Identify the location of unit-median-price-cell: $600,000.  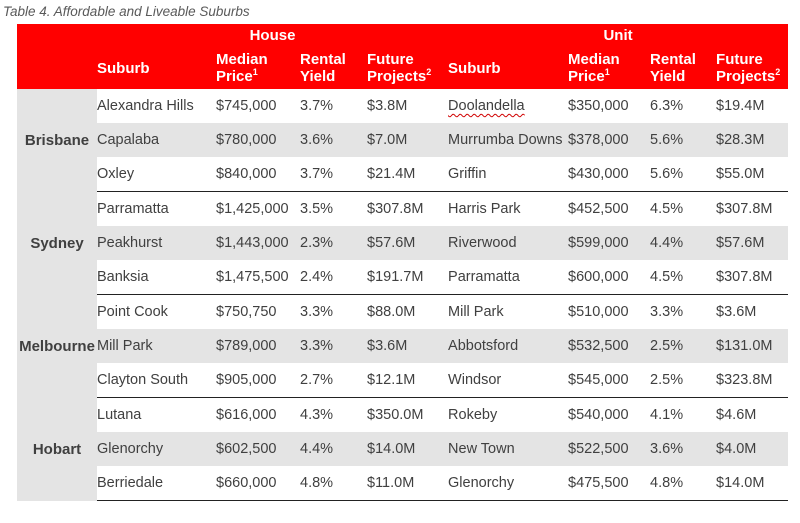
(609, 277).